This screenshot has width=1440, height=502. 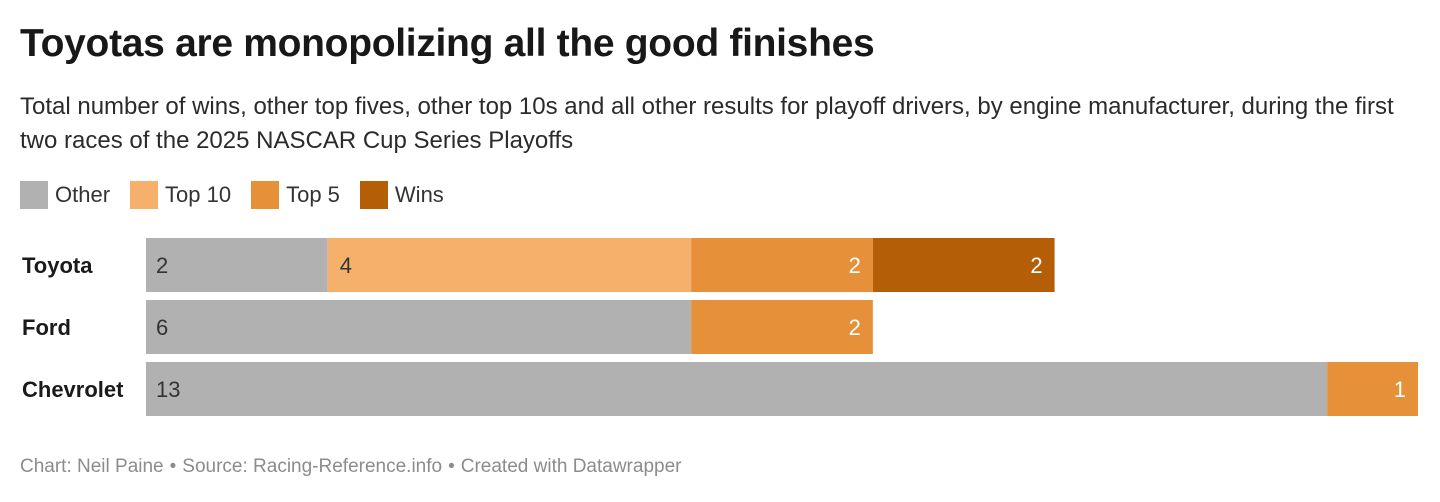 I want to click on legend-swatch-wins, so click(x=373, y=195).